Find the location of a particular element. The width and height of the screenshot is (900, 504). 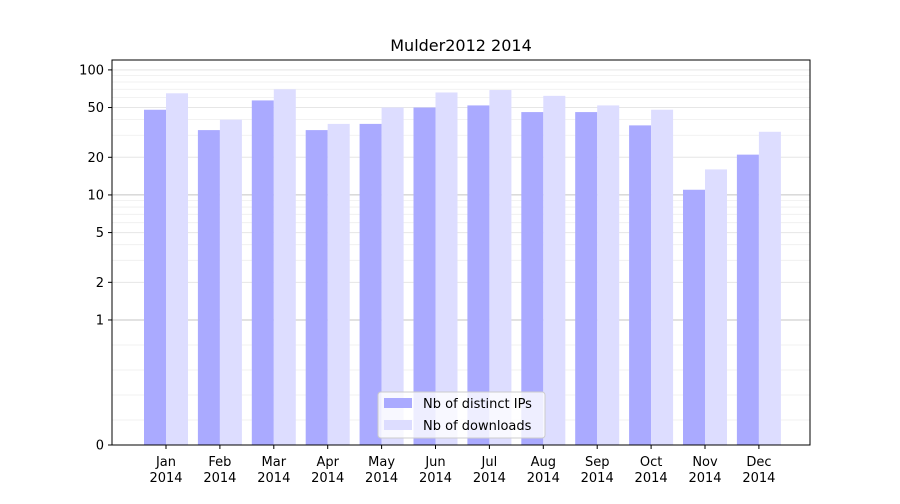

y-tick-label: 5 is located at coordinates (100, 233).